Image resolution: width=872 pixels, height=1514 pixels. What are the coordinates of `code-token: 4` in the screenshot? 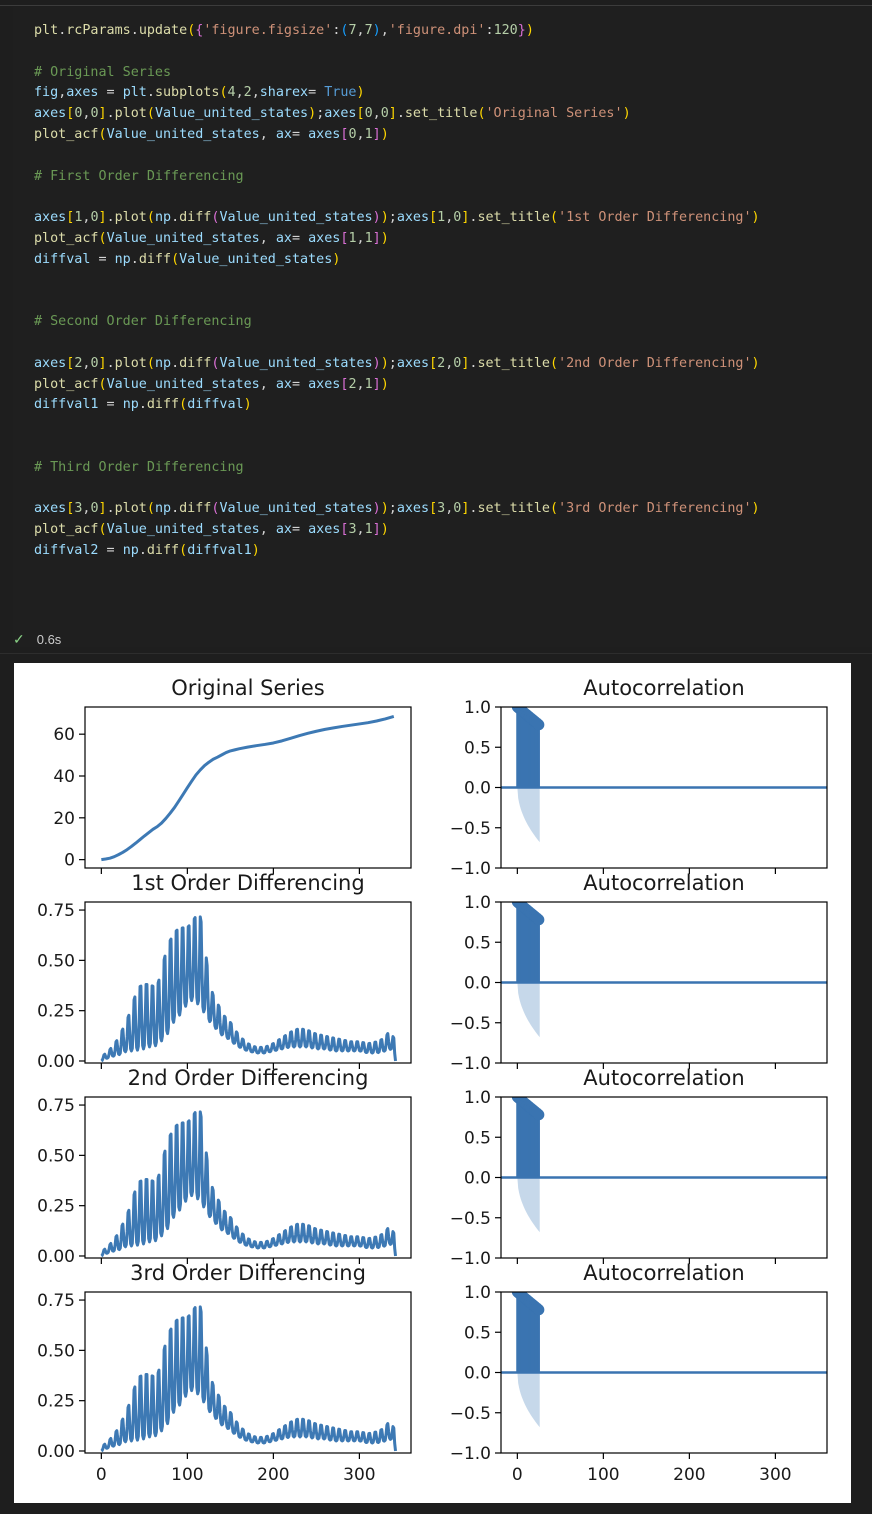 It's located at (231, 93).